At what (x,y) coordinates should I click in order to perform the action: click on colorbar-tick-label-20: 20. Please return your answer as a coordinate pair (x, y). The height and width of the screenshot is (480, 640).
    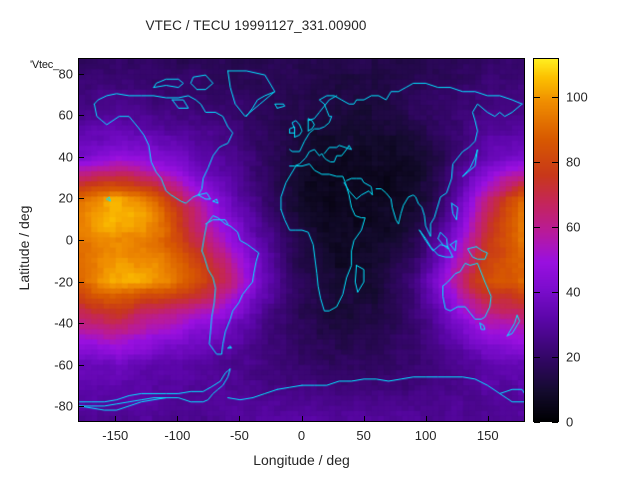
    Looking at the image, I should click on (573, 357).